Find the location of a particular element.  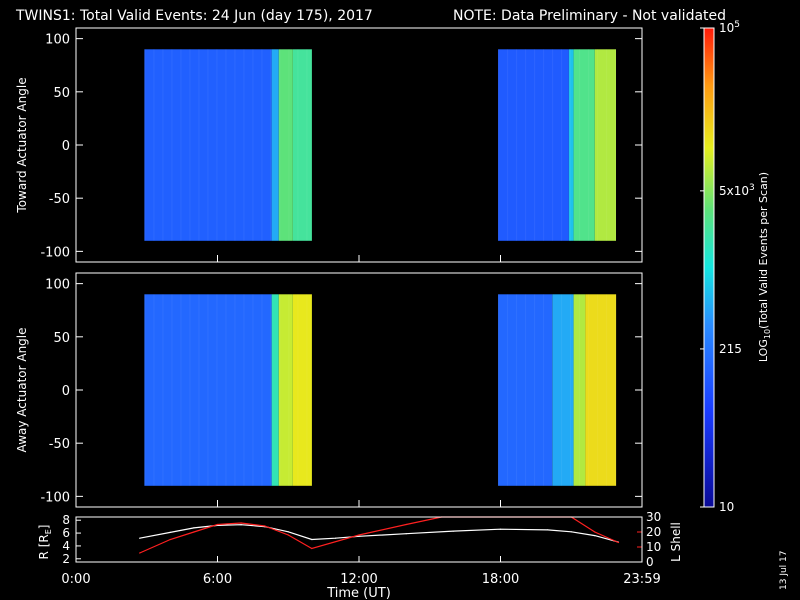

orbit-left-ylabel: R [RE] is located at coordinates (45, 542).